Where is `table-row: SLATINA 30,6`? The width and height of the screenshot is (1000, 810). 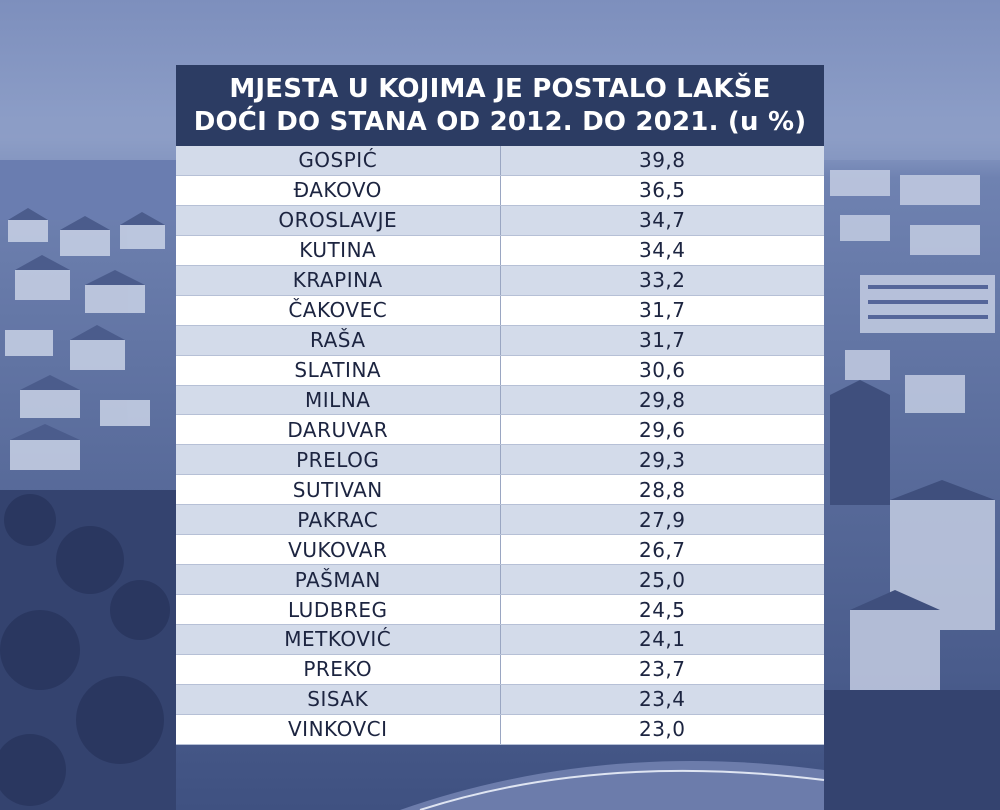 table-row: SLATINA 30,6 is located at coordinates (500, 370).